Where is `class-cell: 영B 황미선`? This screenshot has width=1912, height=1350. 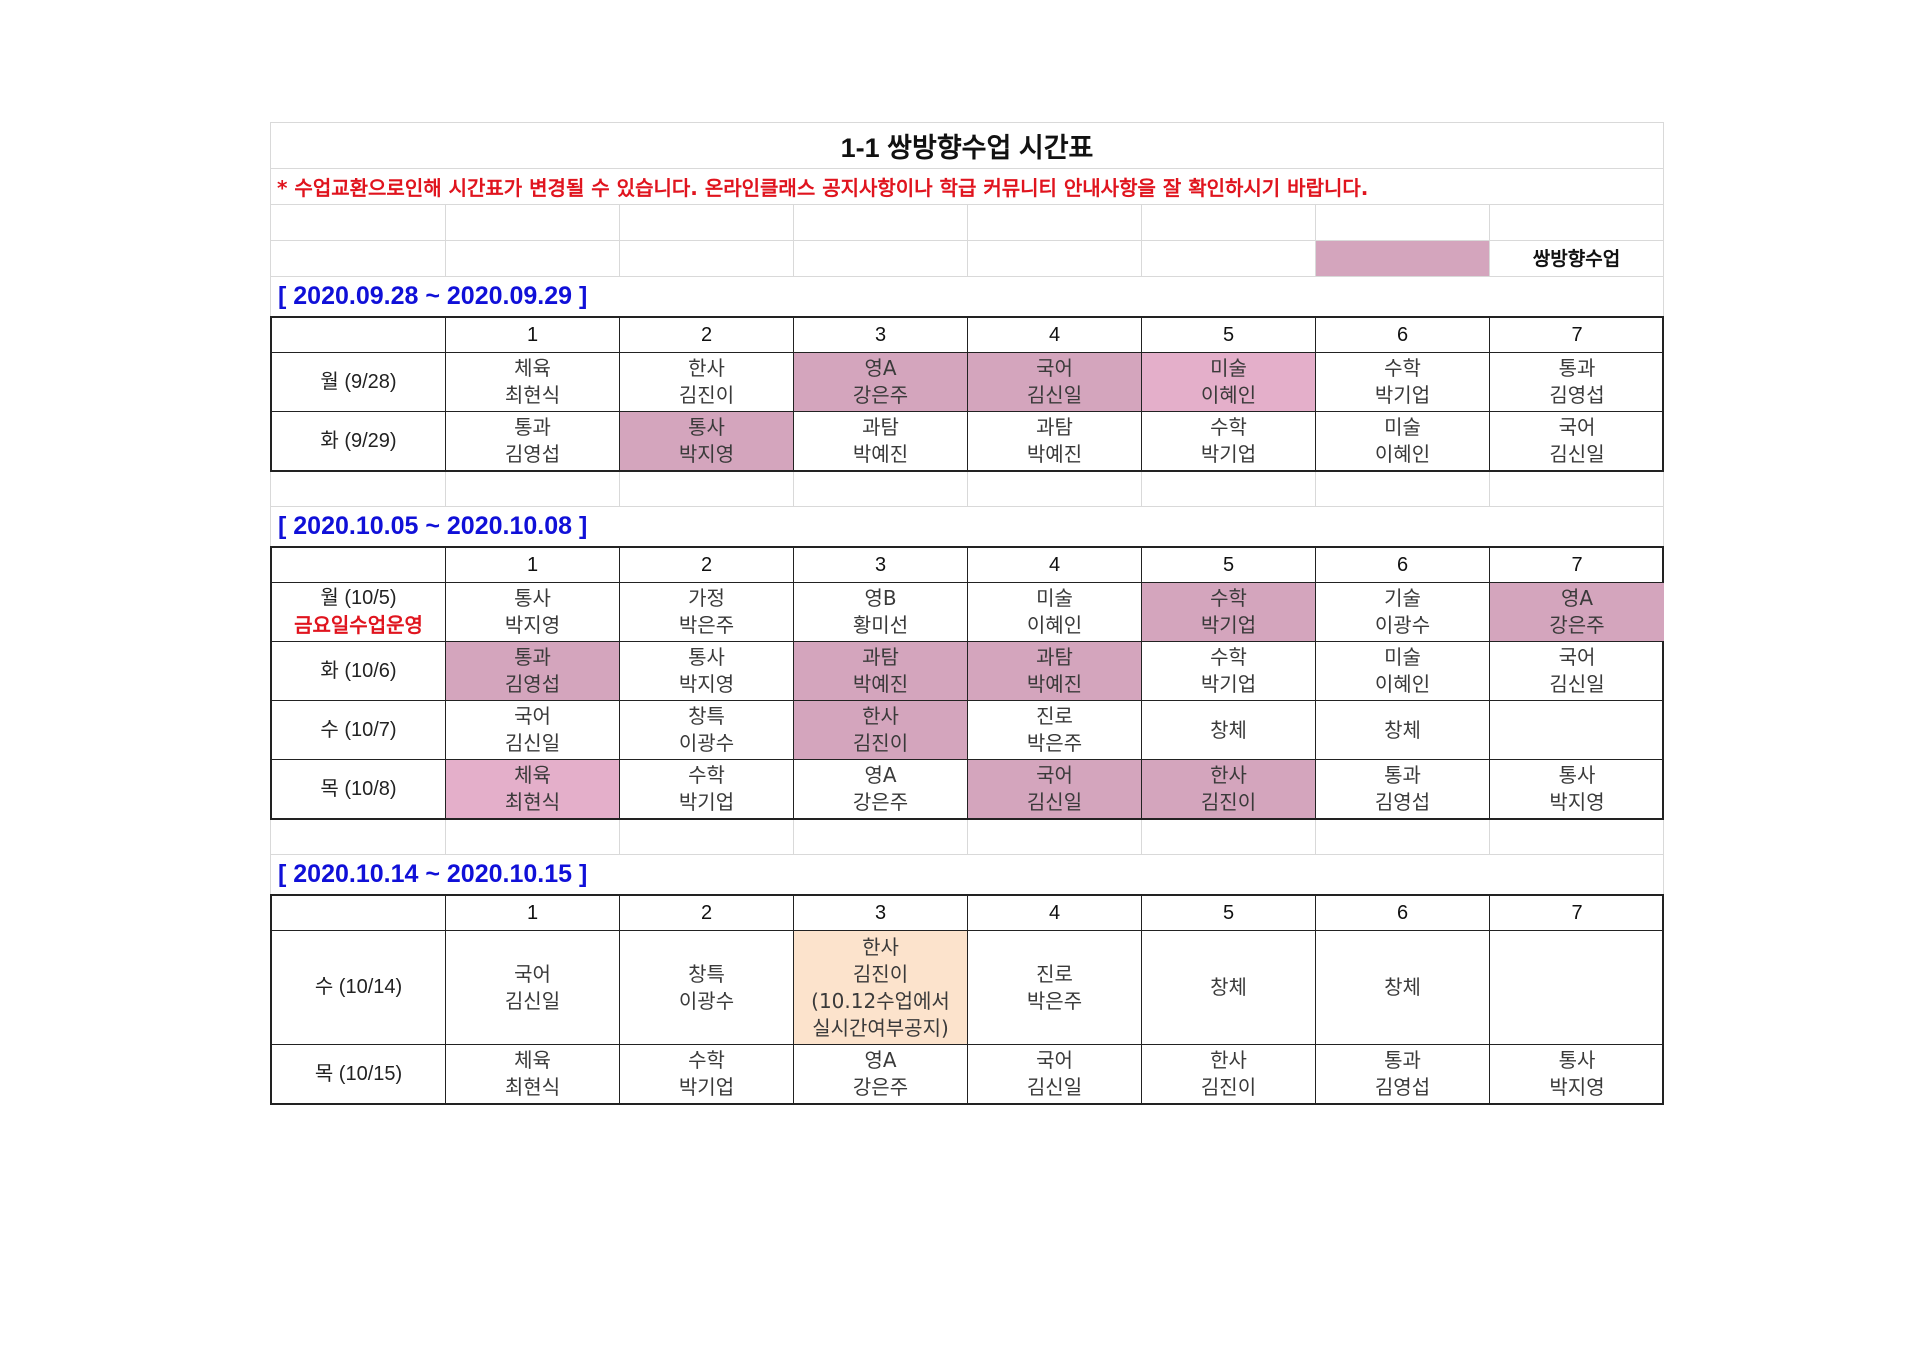 class-cell: 영B 황미선 is located at coordinates (881, 612).